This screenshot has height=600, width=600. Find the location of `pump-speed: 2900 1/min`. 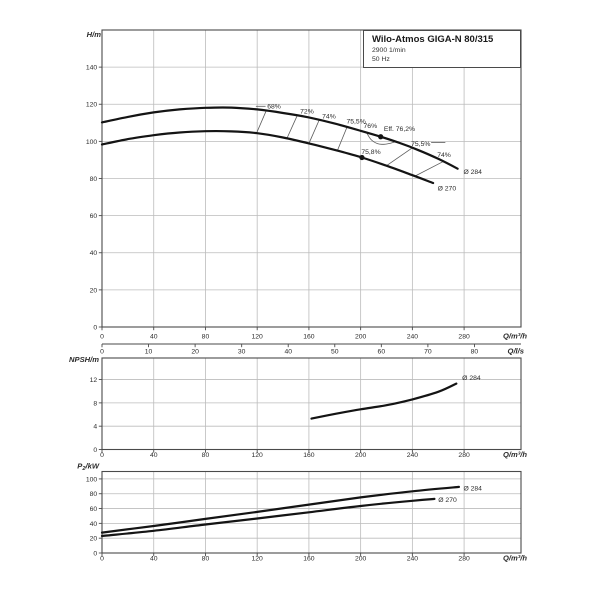

pump-speed: 2900 1/min is located at coordinates (389, 50).